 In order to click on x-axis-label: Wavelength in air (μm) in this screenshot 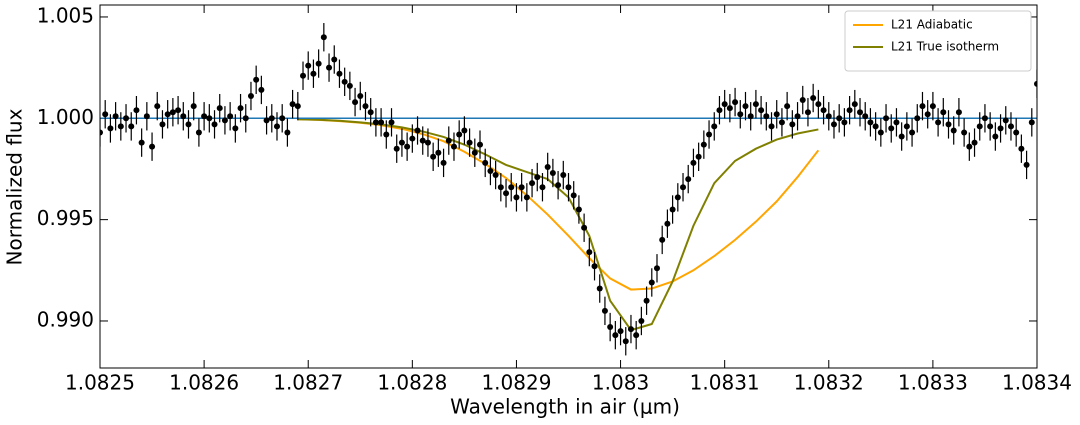, I will do `click(565, 407)`.